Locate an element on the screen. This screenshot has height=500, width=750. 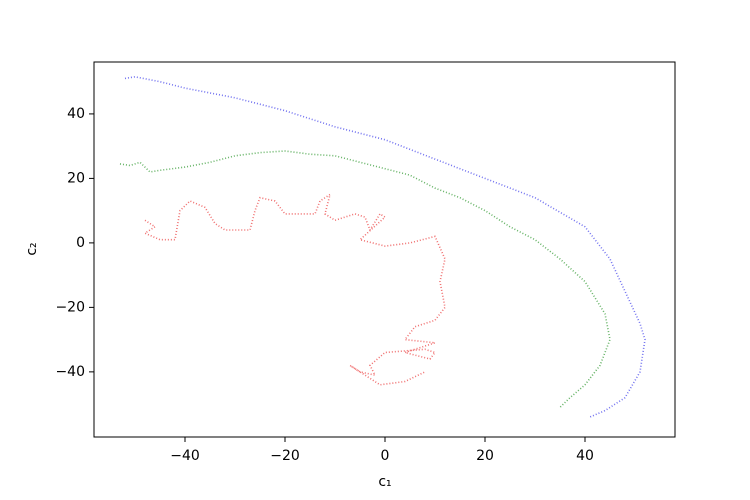
x-axis-label: c₁ is located at coordinates (384, 482).